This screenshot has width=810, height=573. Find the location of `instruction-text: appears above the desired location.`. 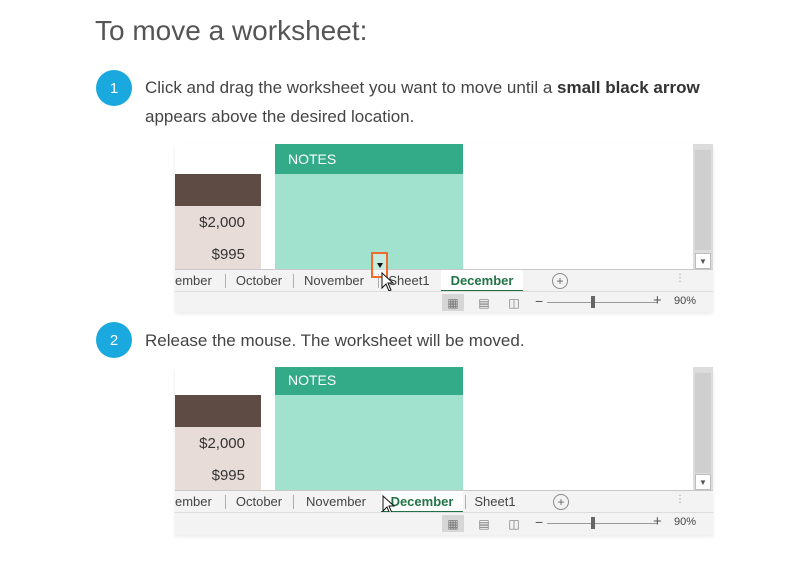

instruction-text: appears above the desired location. is located at coordinates (280, 116).